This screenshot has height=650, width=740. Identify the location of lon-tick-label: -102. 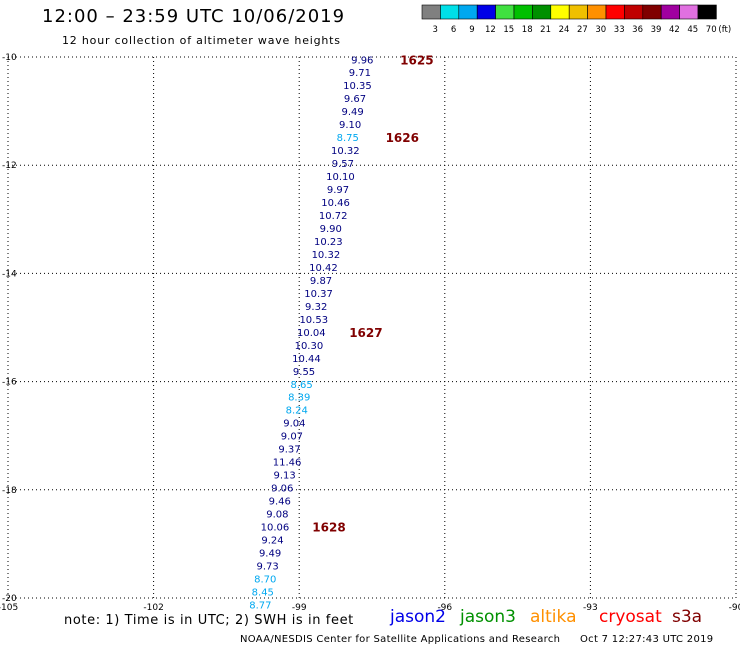
(153, 608).